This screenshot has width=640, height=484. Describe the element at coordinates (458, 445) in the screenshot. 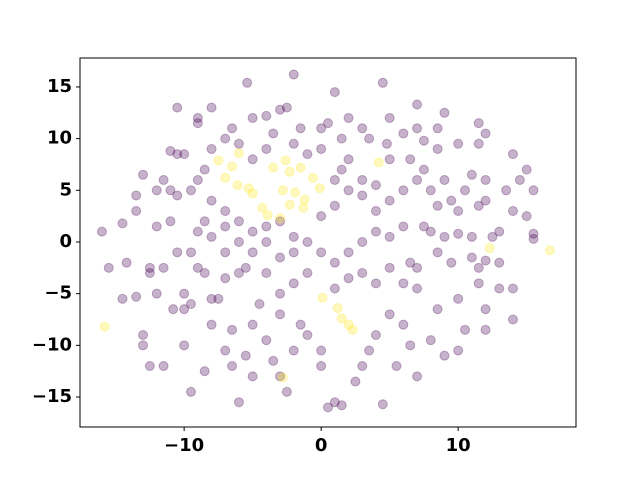

I see `x-tick-label: 10` at that location.